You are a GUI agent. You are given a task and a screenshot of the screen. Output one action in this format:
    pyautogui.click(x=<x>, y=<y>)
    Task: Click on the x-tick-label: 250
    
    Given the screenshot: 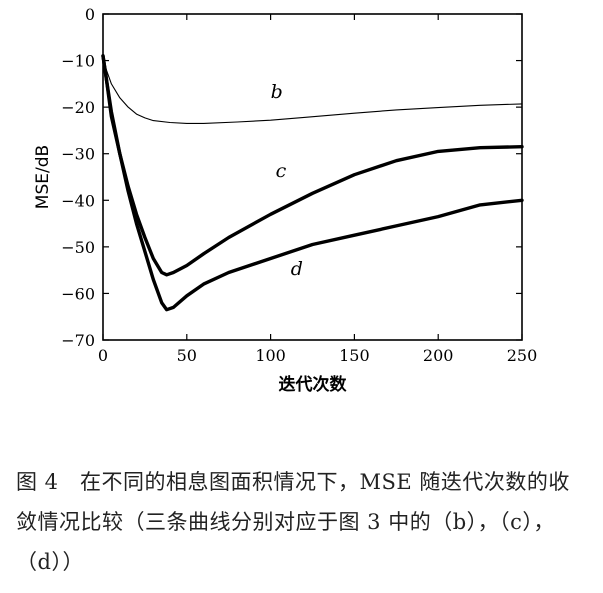 What is the action you would take?
    pyautogui.click(x=522, y=355)
    